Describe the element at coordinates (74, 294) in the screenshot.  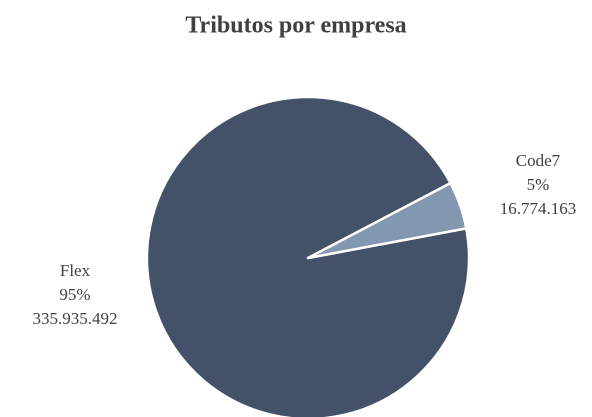
I see `slice-percentage: 95%` at that location.